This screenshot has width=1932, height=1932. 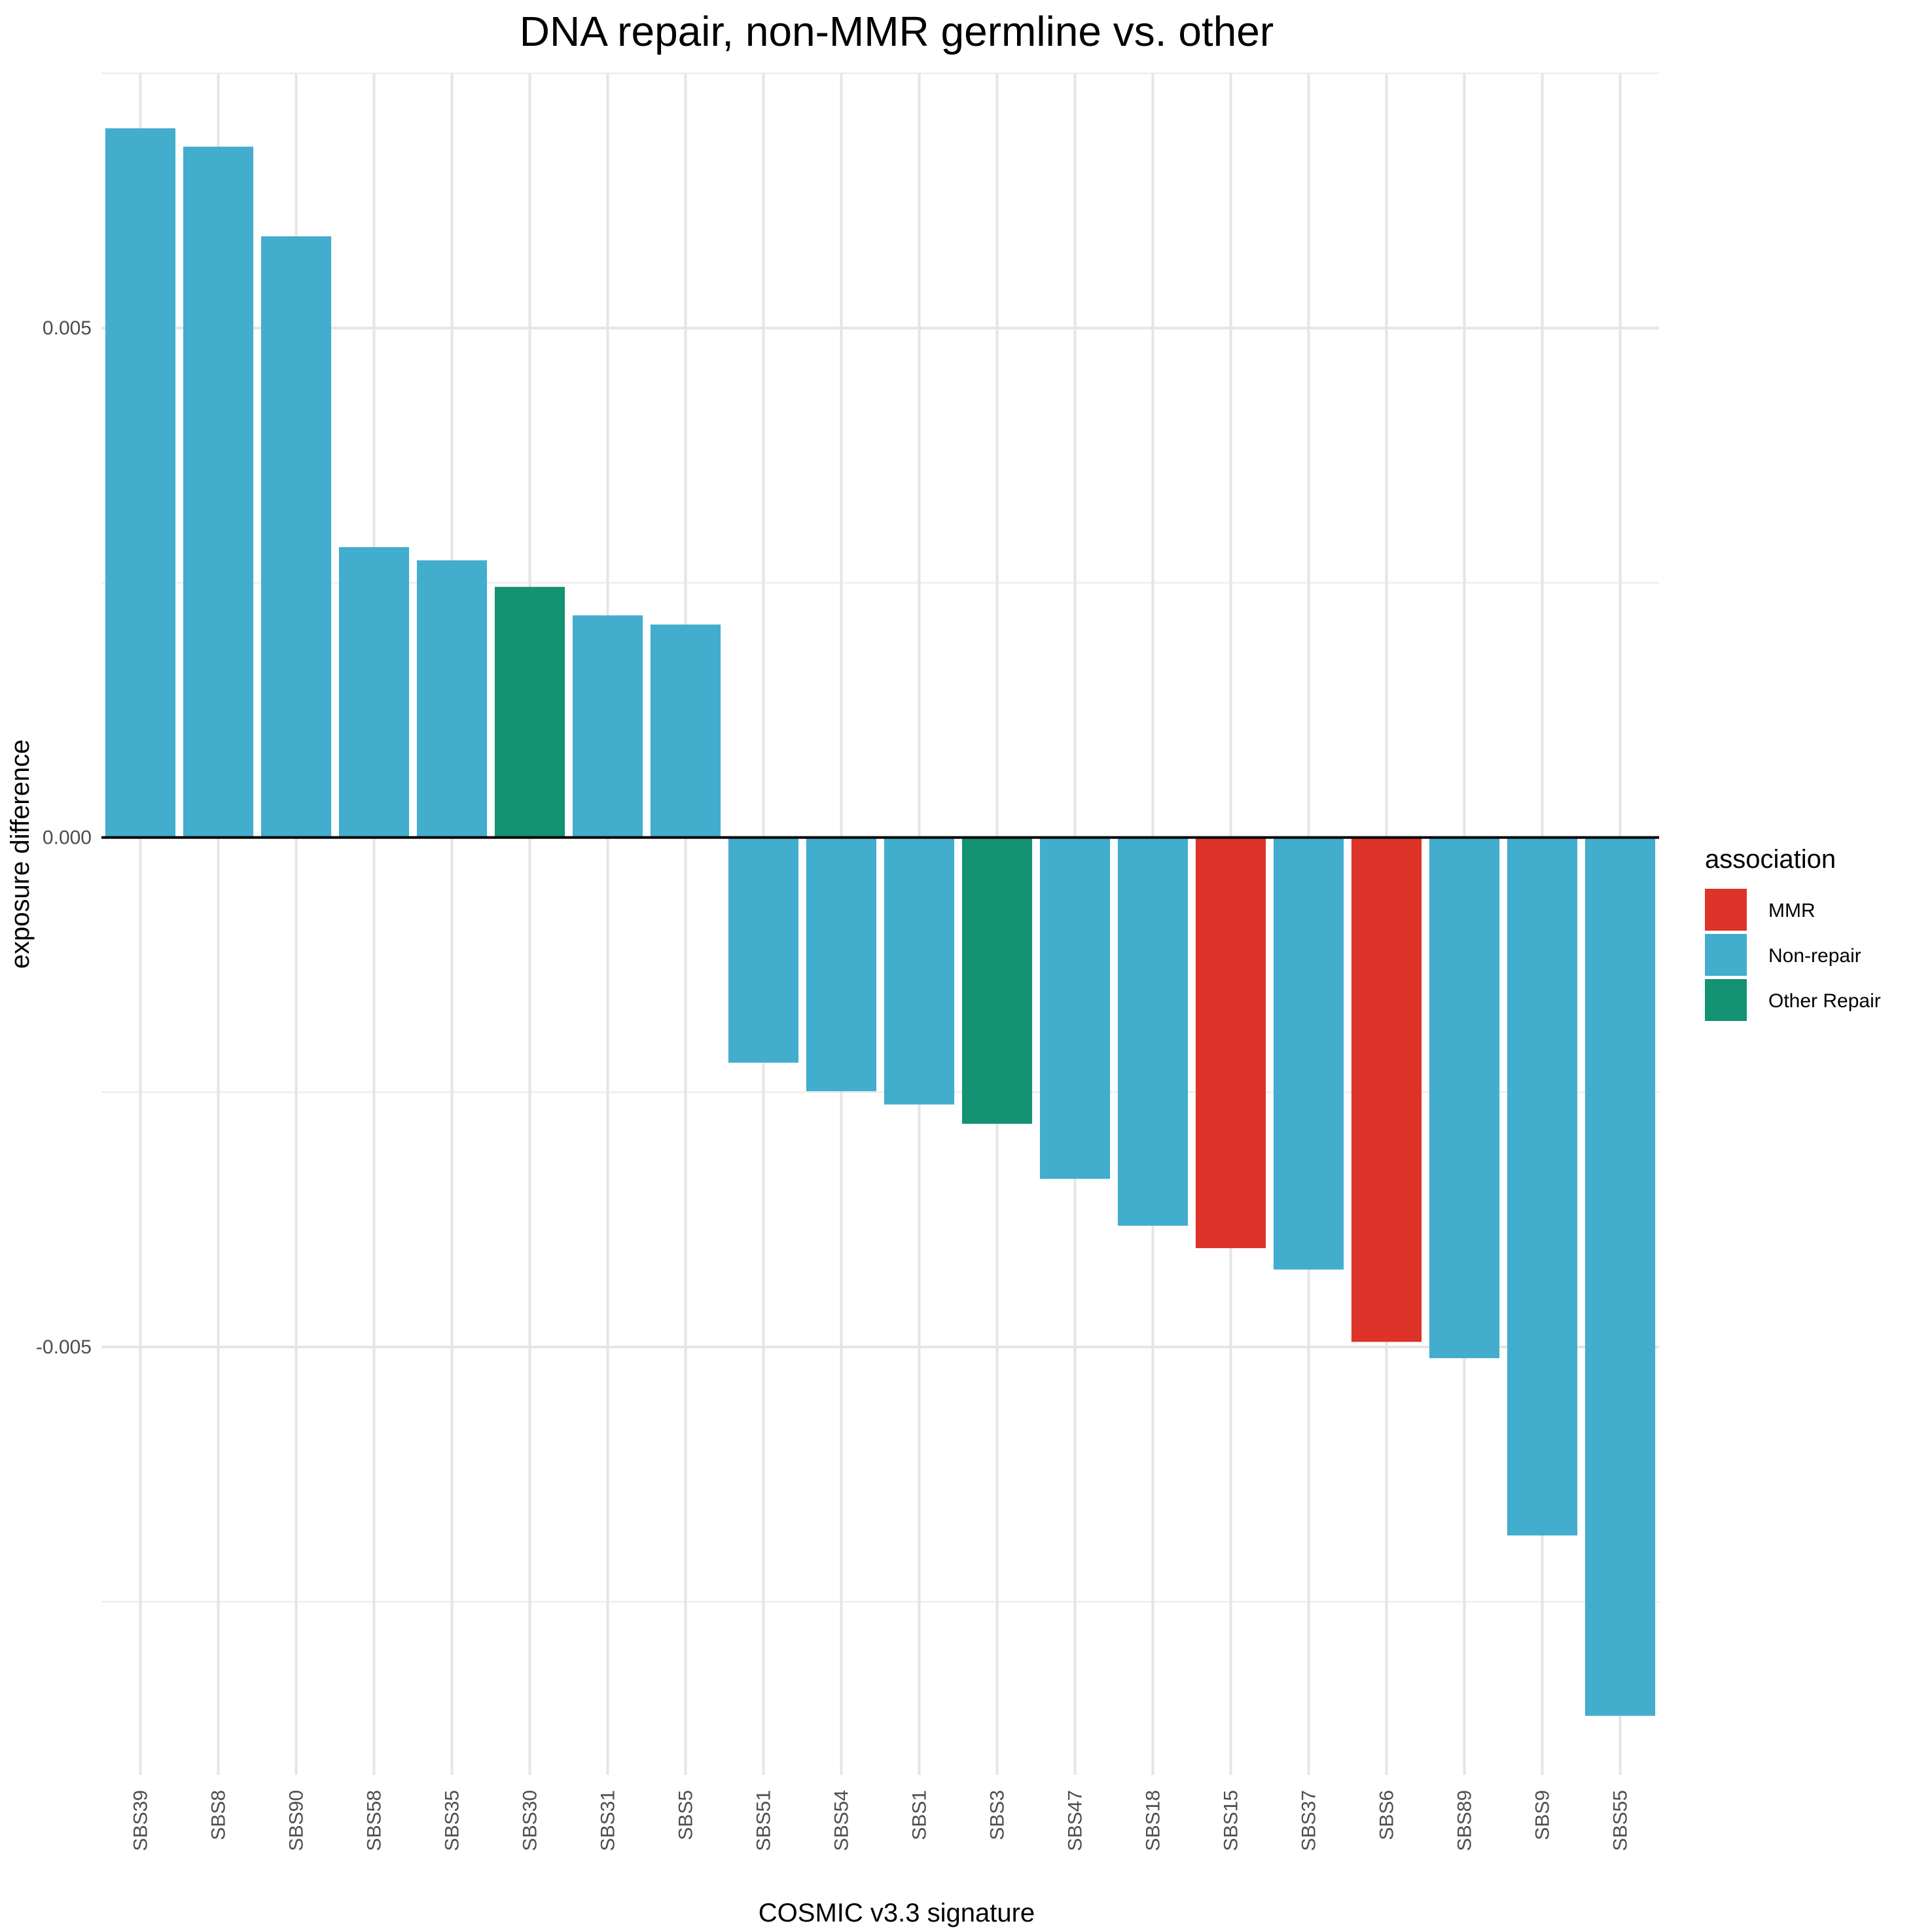 I want to click on y-tick-label: 0.005, so click(x=67, y=328).